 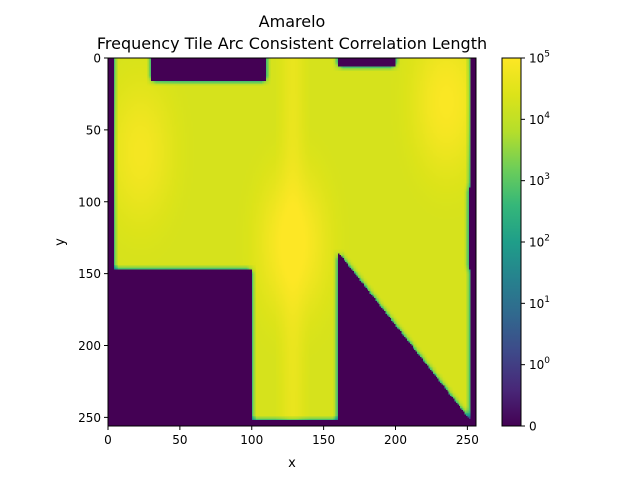 What do you see at coordinates (60, 242) in the screenshot?
I see `y-axis-label: y` at bounding box center [60, 242].